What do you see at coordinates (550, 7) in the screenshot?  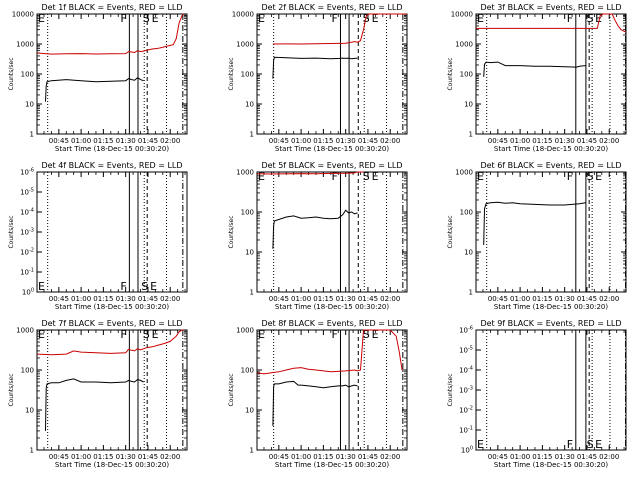 I see `chart-title: Det 3f BLACK = Events, RED = LLD` at bounding box center [550, 7].